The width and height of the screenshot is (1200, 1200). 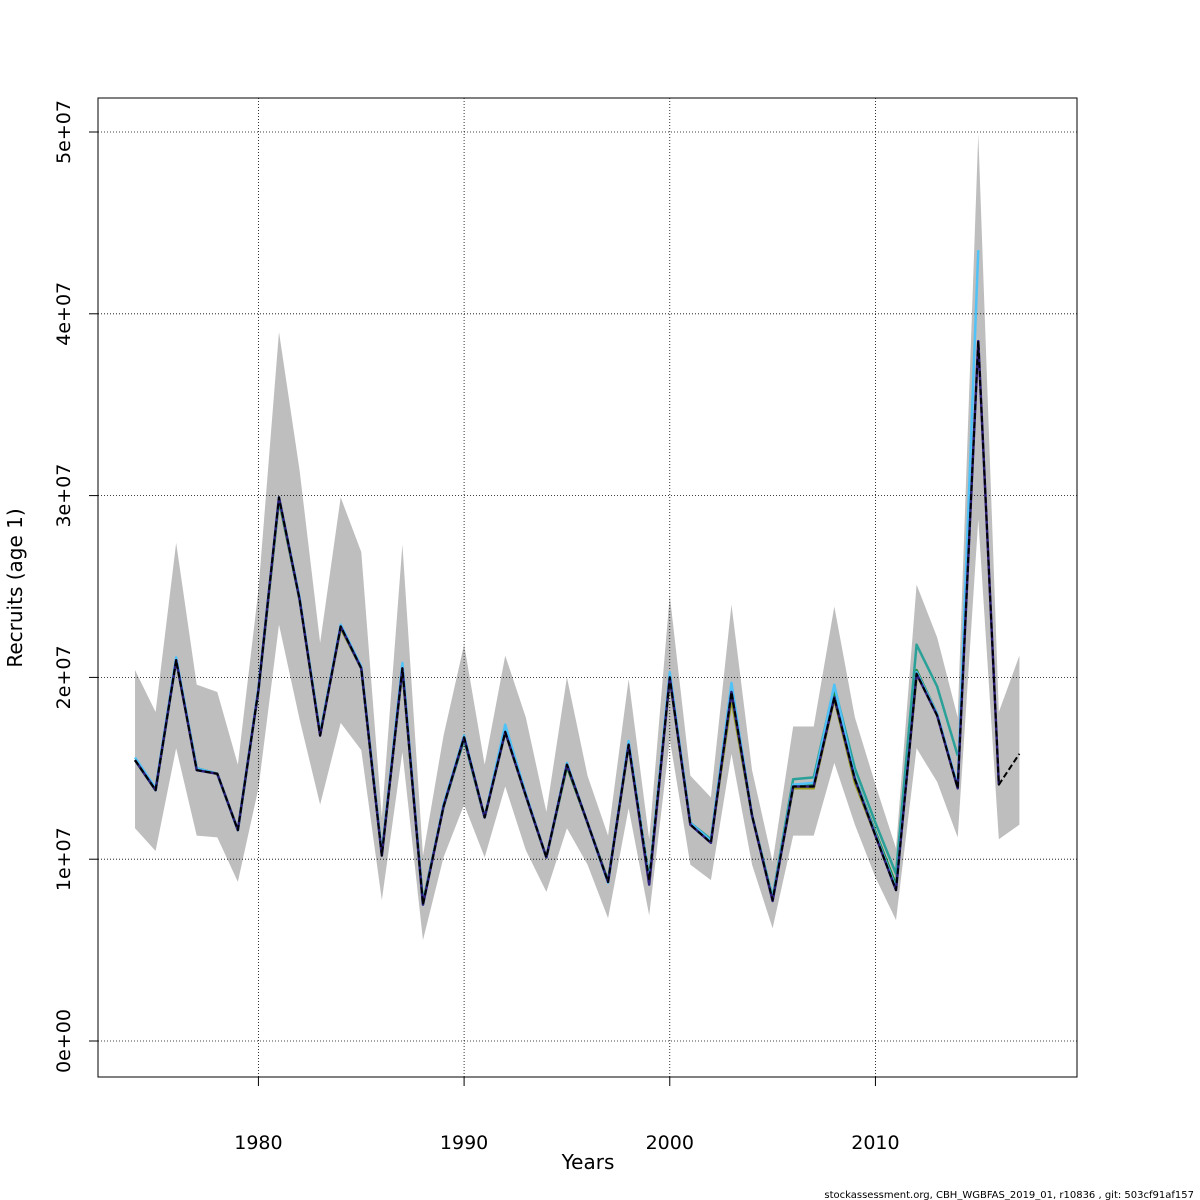 What do you see at coordinates (64, 132) in the screenshot?
I see `y-tick-label: 5e+07` at bounding box center [64, 132].